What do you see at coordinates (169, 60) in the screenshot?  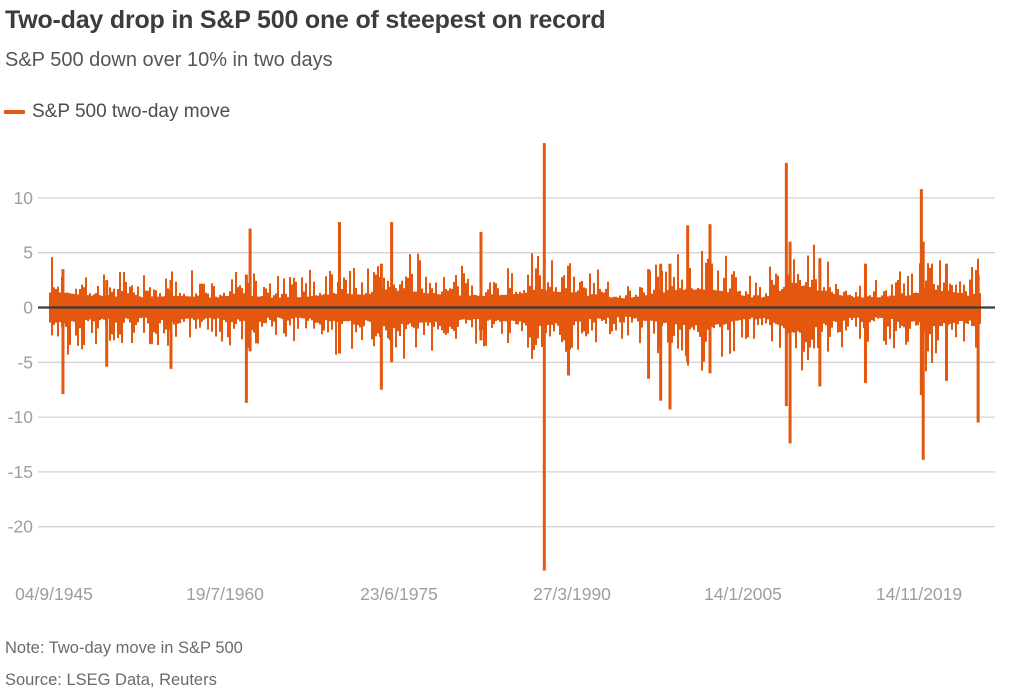 I see `chart-subtitle: S&P 500 down over 10% in two days` at bounding box center [169, 60].